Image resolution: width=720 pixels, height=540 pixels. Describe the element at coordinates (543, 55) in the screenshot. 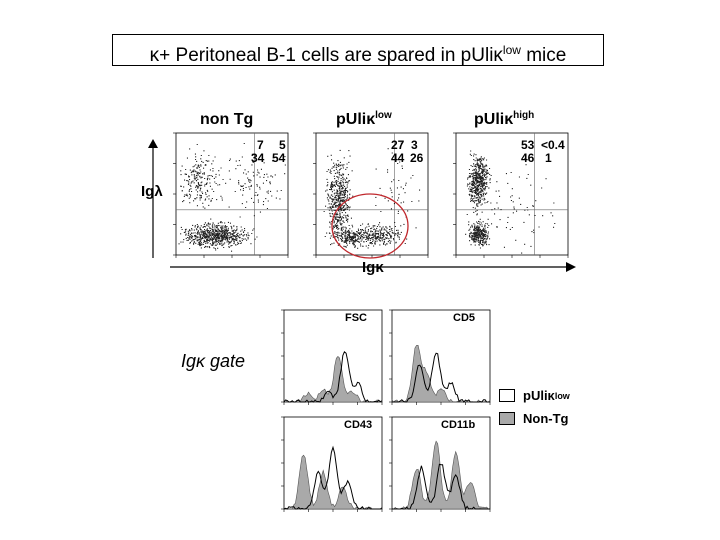

I see `title-text-end: mice` at that location.